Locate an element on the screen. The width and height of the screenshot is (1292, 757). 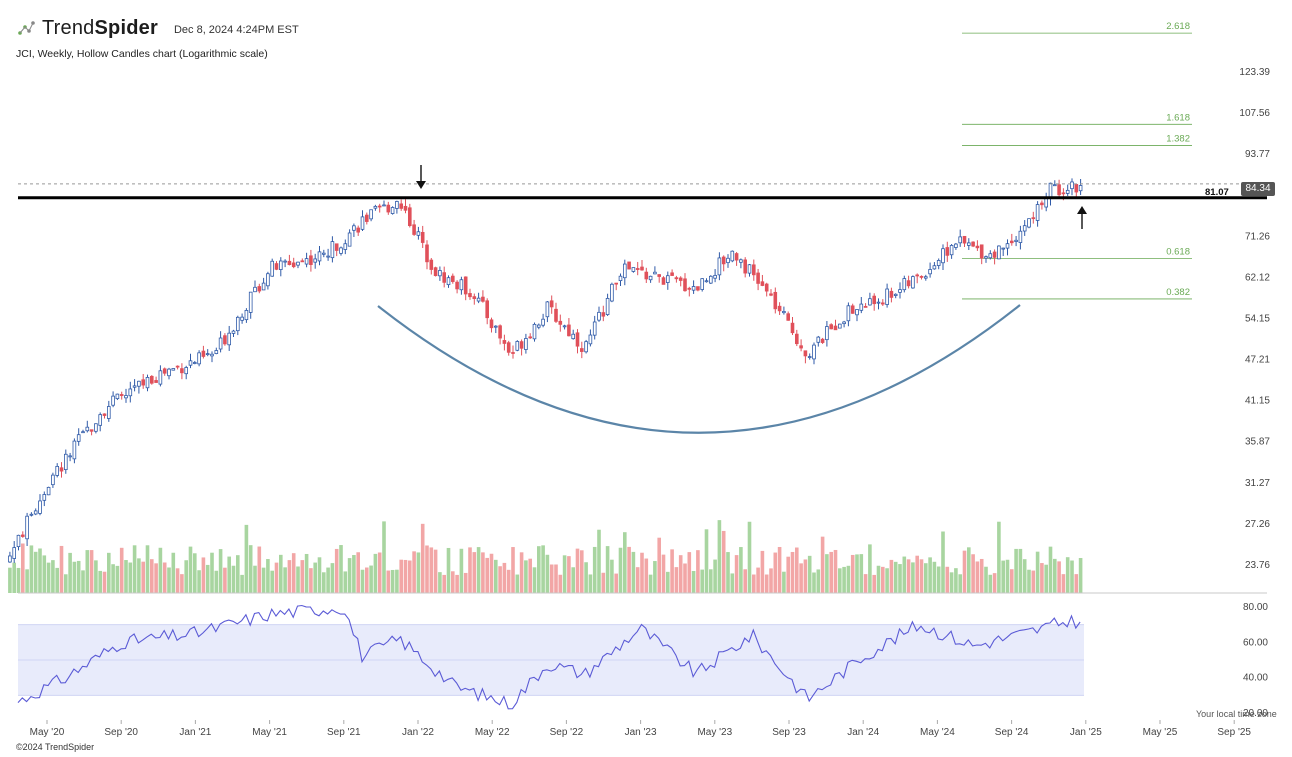
cup-curve is located at coordinates (699, 369).